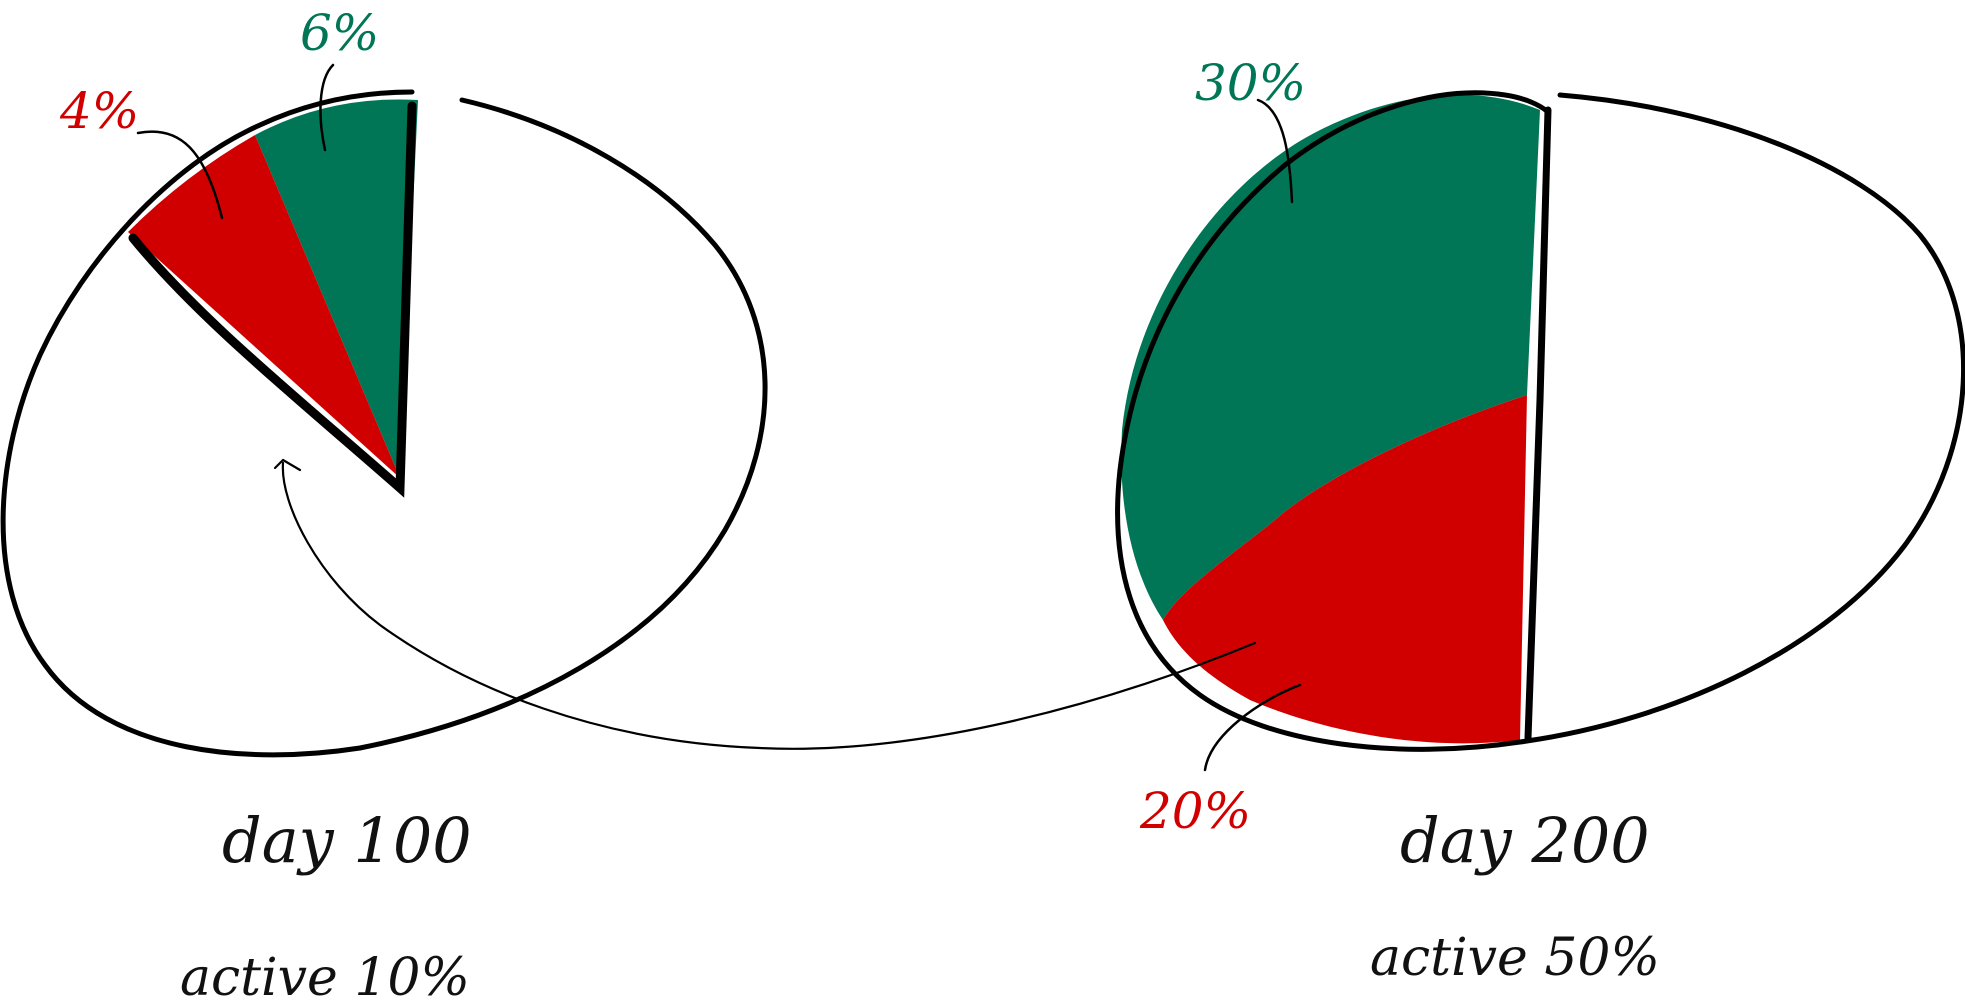 The image size is (1965, 1000). I want to click on leader-6pct, so click(327, 107).